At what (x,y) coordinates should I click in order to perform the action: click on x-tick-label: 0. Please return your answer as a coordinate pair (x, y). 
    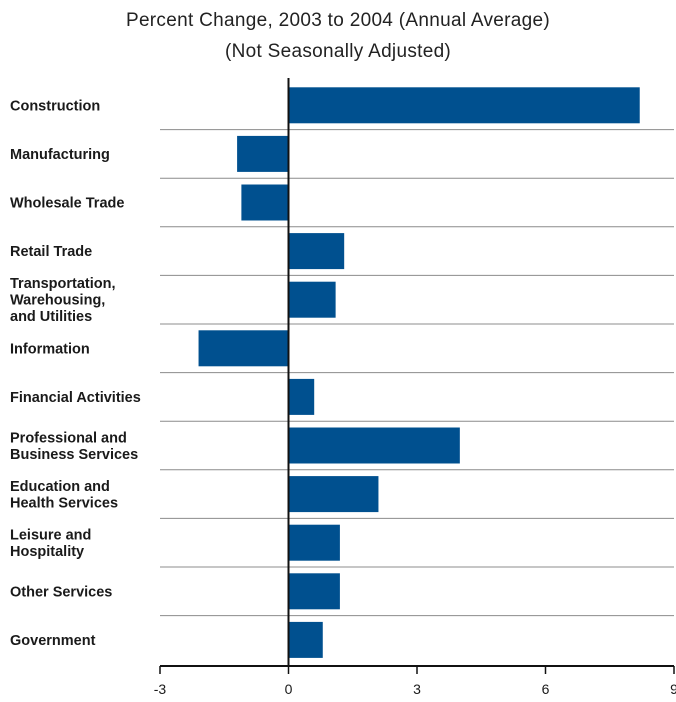
    Looking at the image, I should click on (289, 689).